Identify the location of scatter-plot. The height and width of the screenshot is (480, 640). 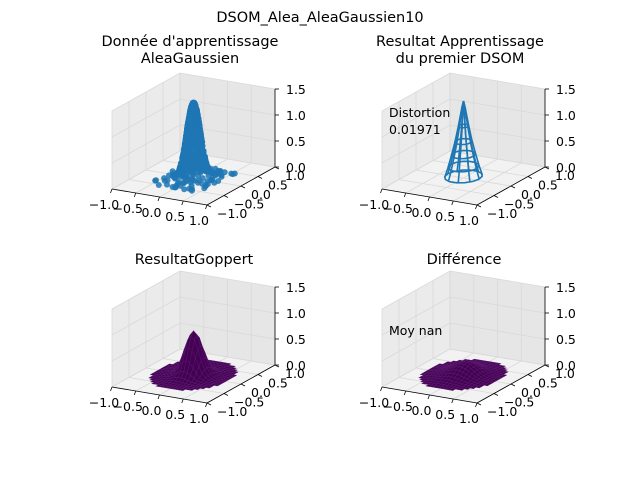
(195, 146).